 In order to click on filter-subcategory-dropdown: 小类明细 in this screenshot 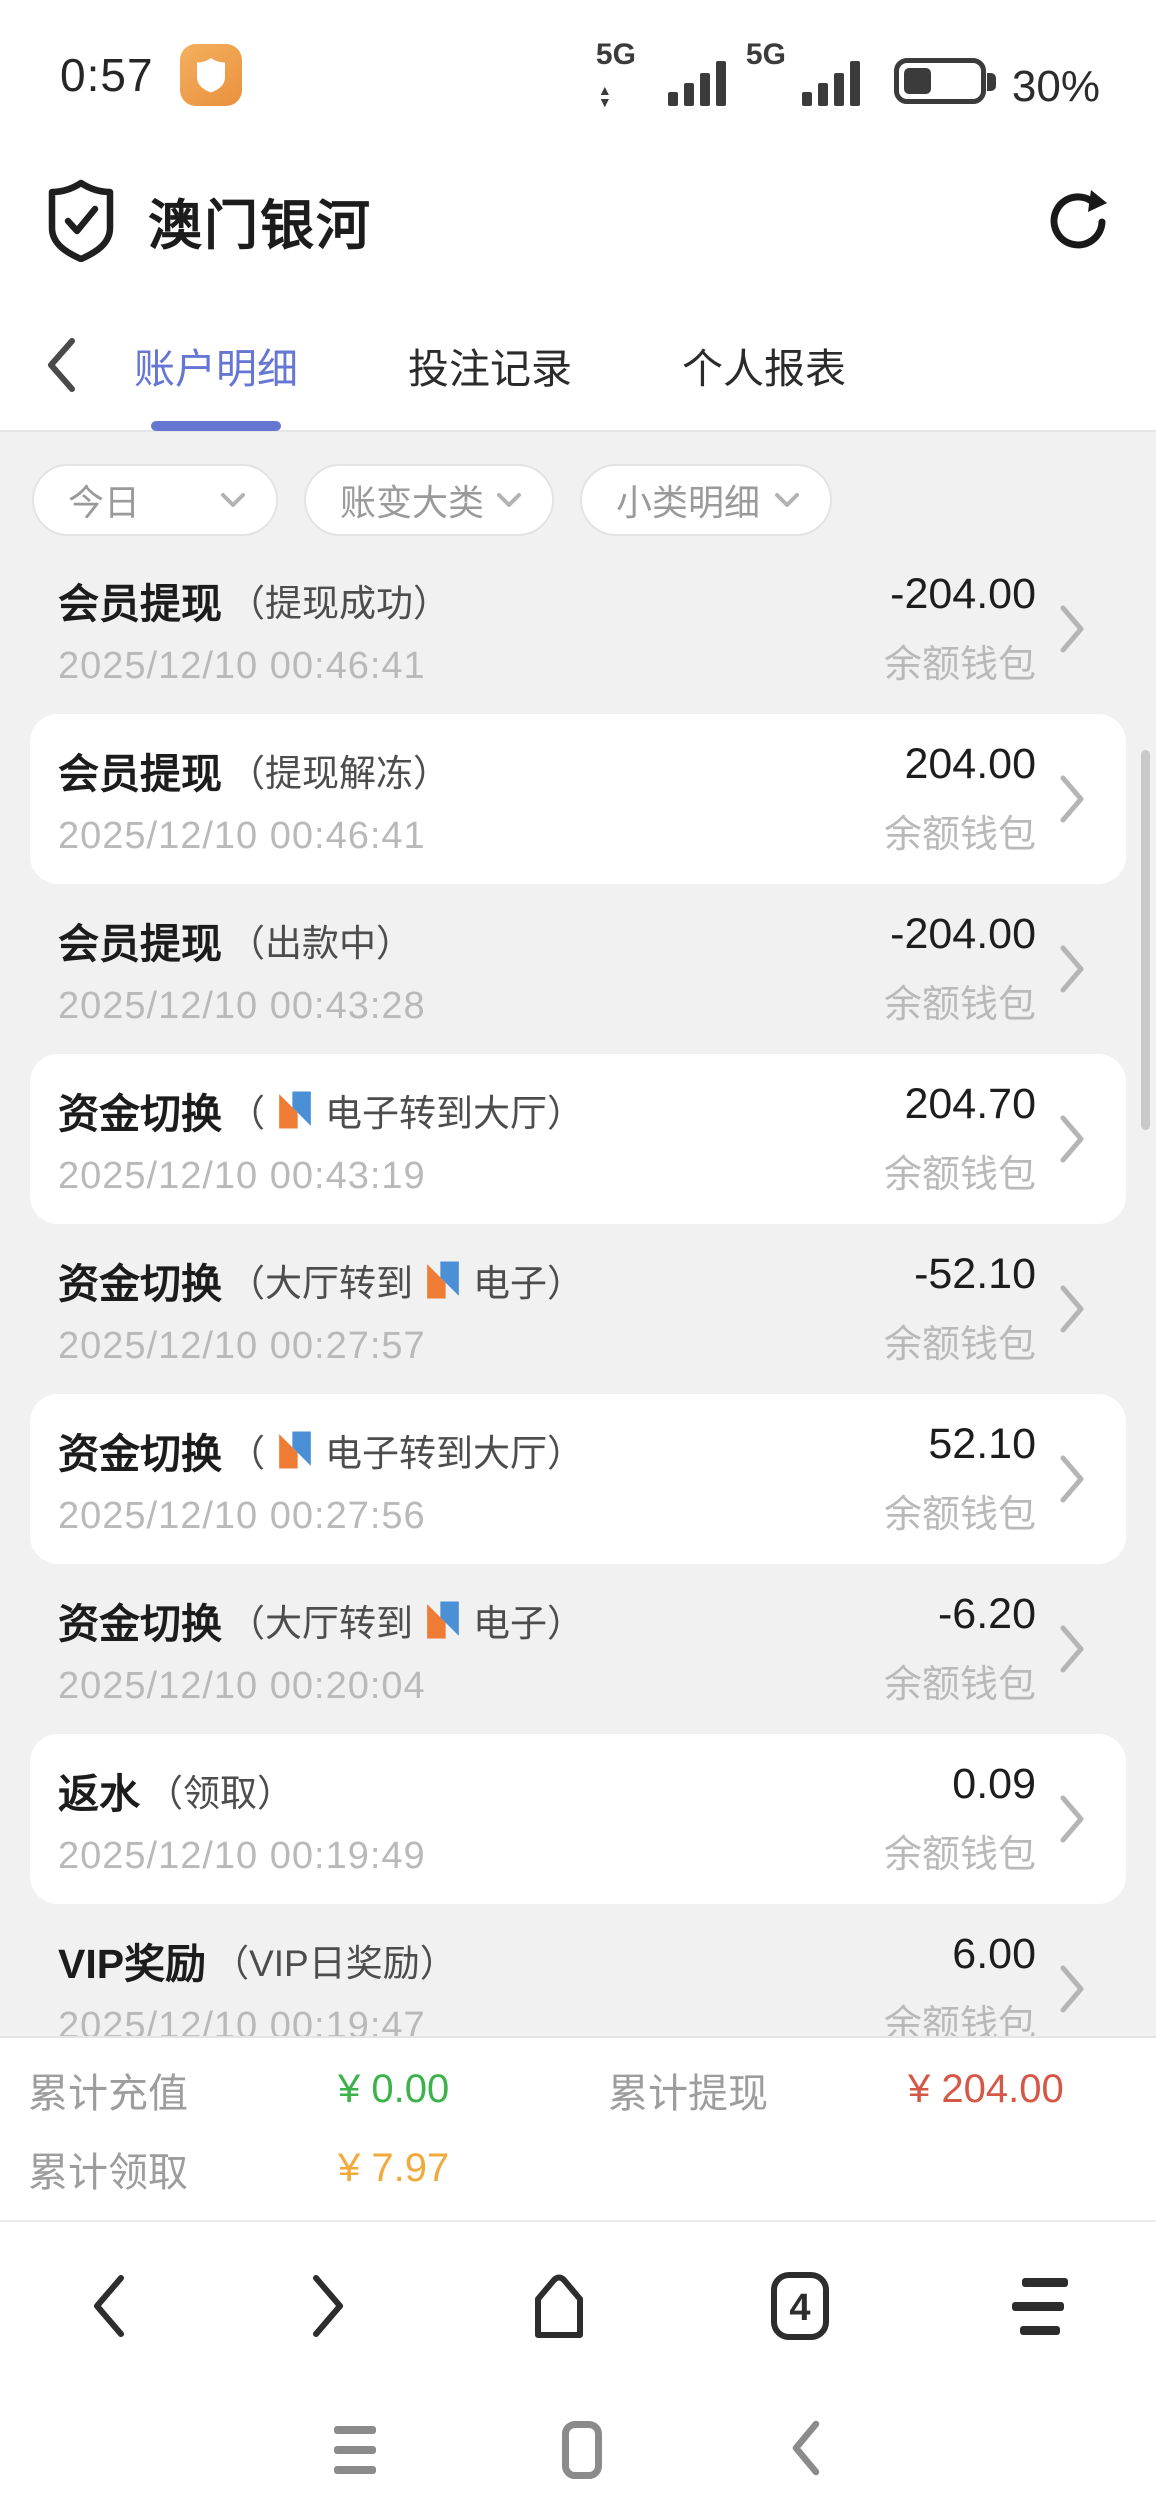, I will do `click(706, 500)`.